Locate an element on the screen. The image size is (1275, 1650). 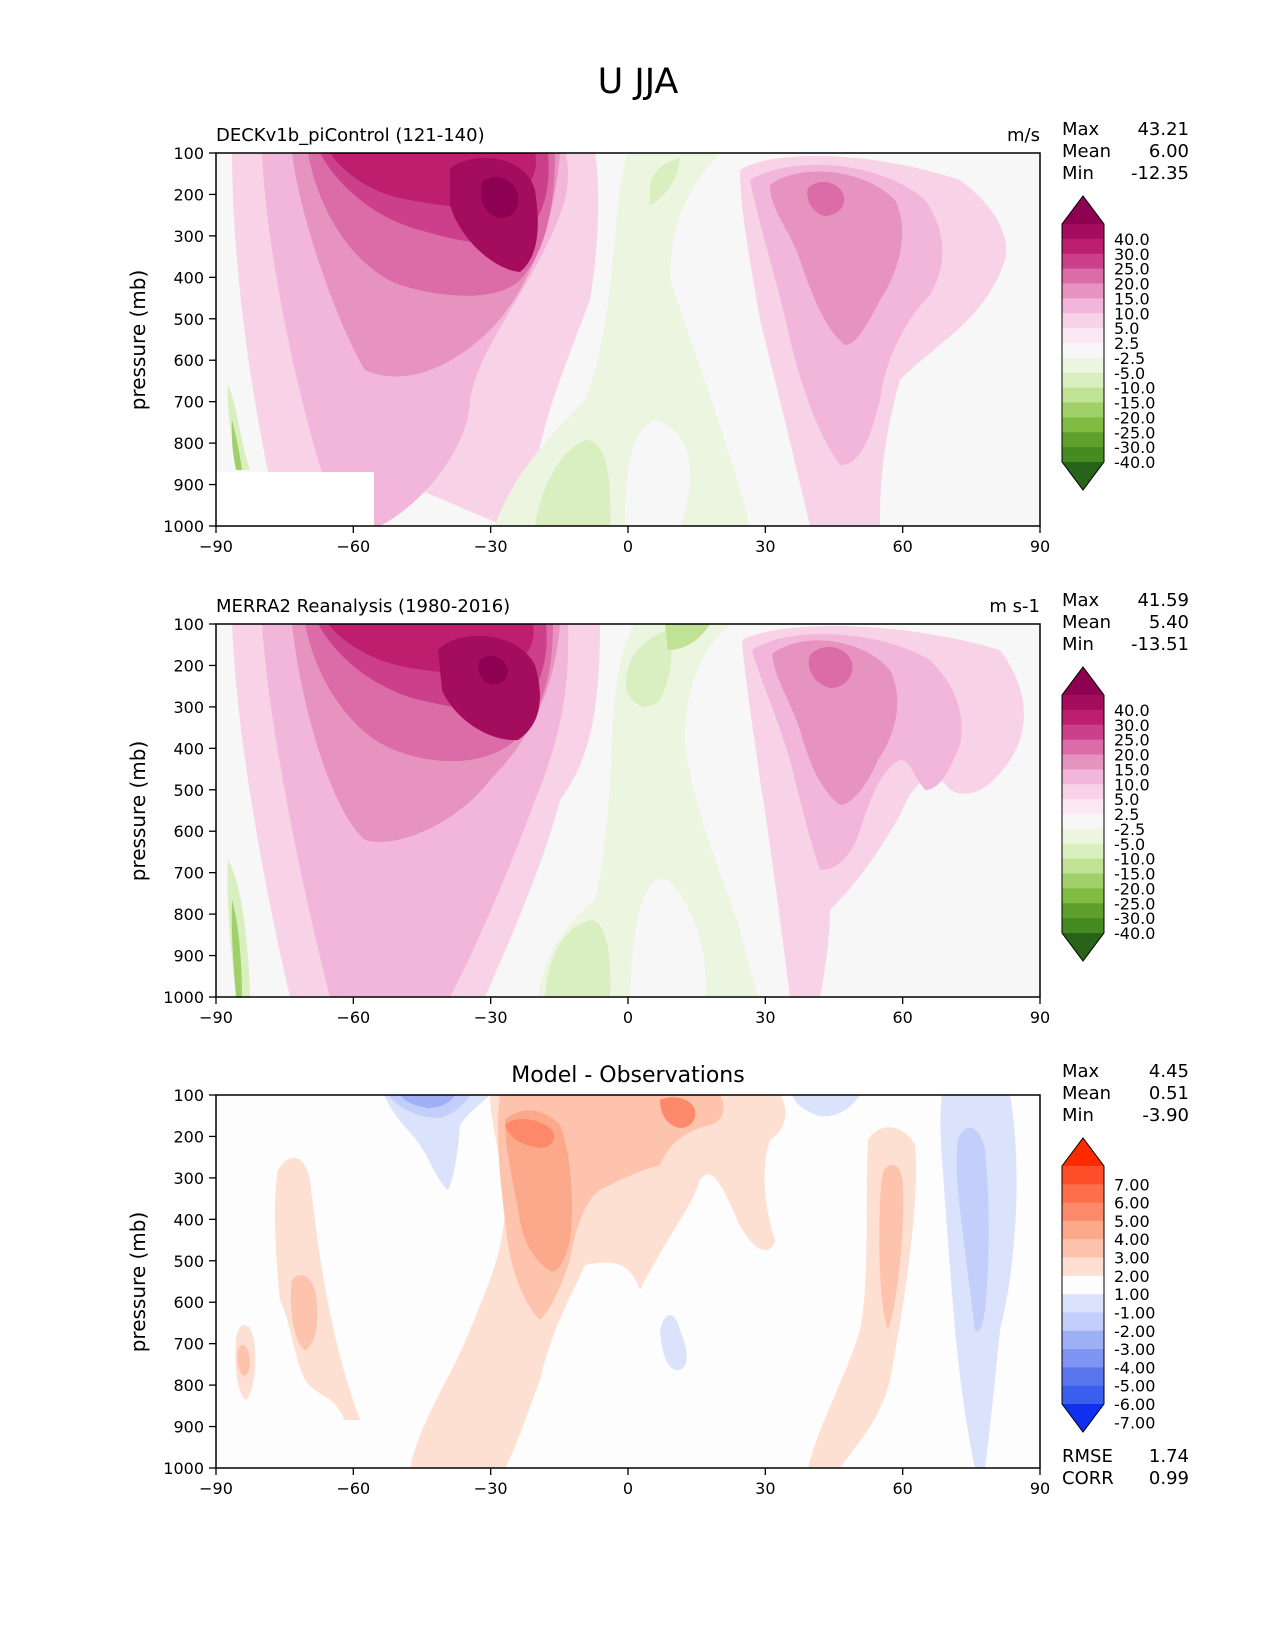
colorbar-label: -2.00 is located at coordinates (1134, 1331).